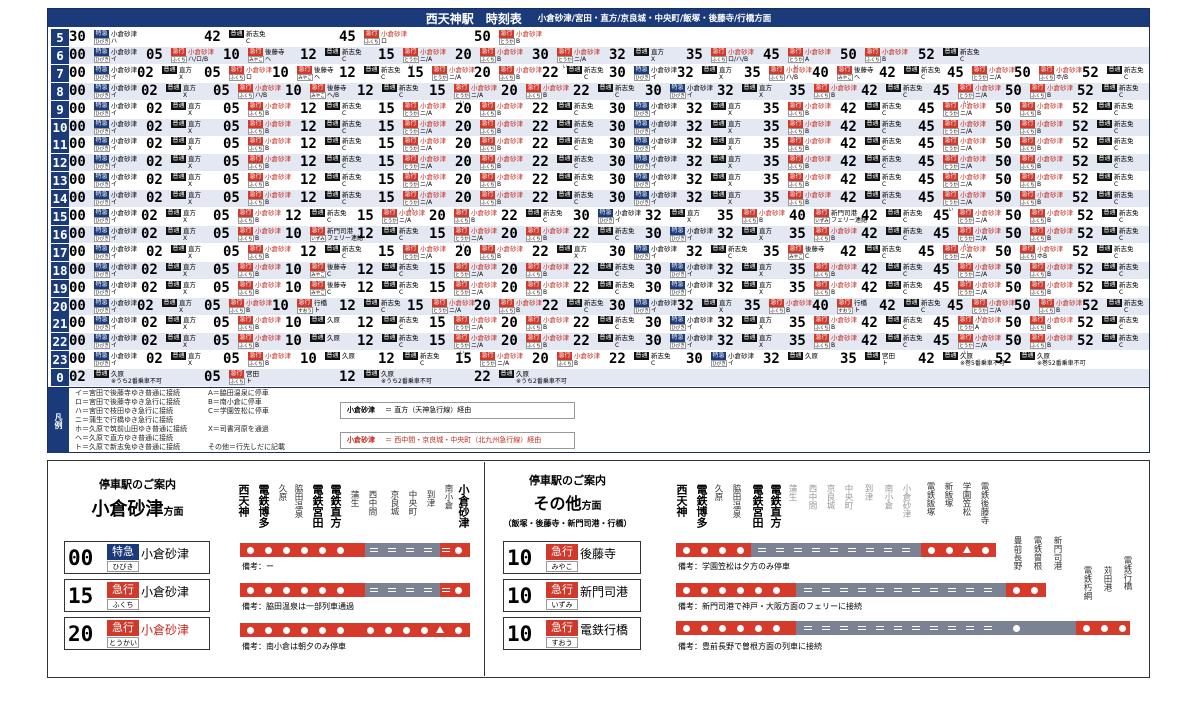 Image resolution: width=1200 pixels, height=720 pixels. What do you see at coordinates (1085, 216) in the screenshot?
I see `departure-minute: 52` at bounding box center [1085, 216].